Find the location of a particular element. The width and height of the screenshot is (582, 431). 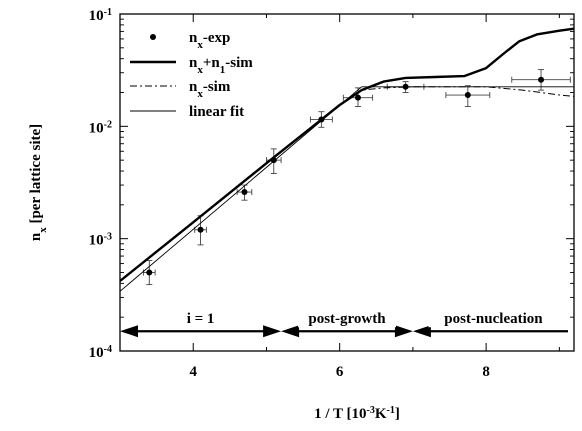

region-2: post-nucleation is located at coordinates (490, 323).